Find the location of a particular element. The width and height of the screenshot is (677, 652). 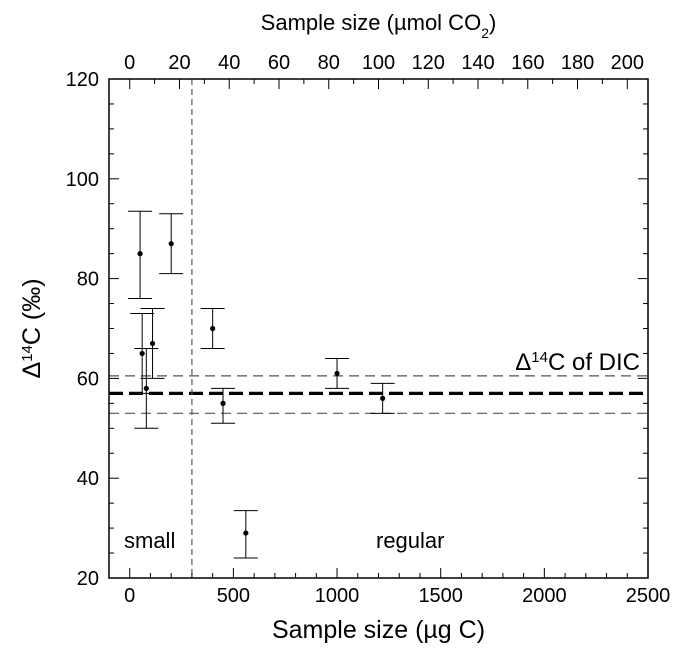

dic-label-suffix: C of DIC is located at coordinates (594, 362).